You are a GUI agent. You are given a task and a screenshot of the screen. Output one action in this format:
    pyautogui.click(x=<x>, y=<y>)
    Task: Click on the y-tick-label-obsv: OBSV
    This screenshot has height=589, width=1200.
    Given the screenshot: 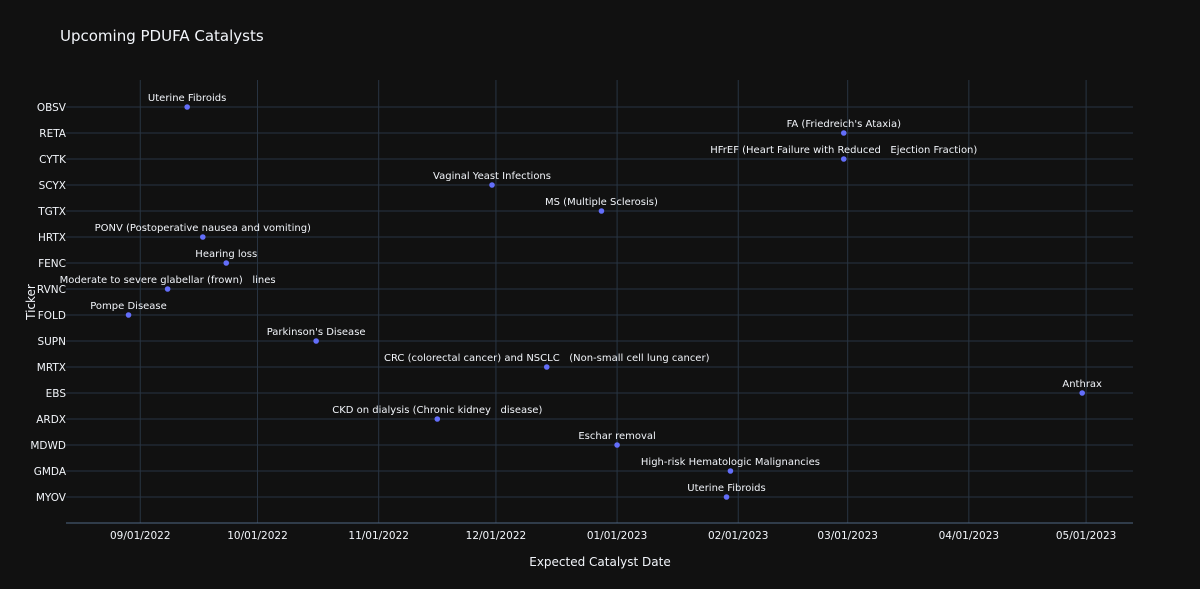 What is the action you would take?
    pyautogui.click(x=52, y=108)
    